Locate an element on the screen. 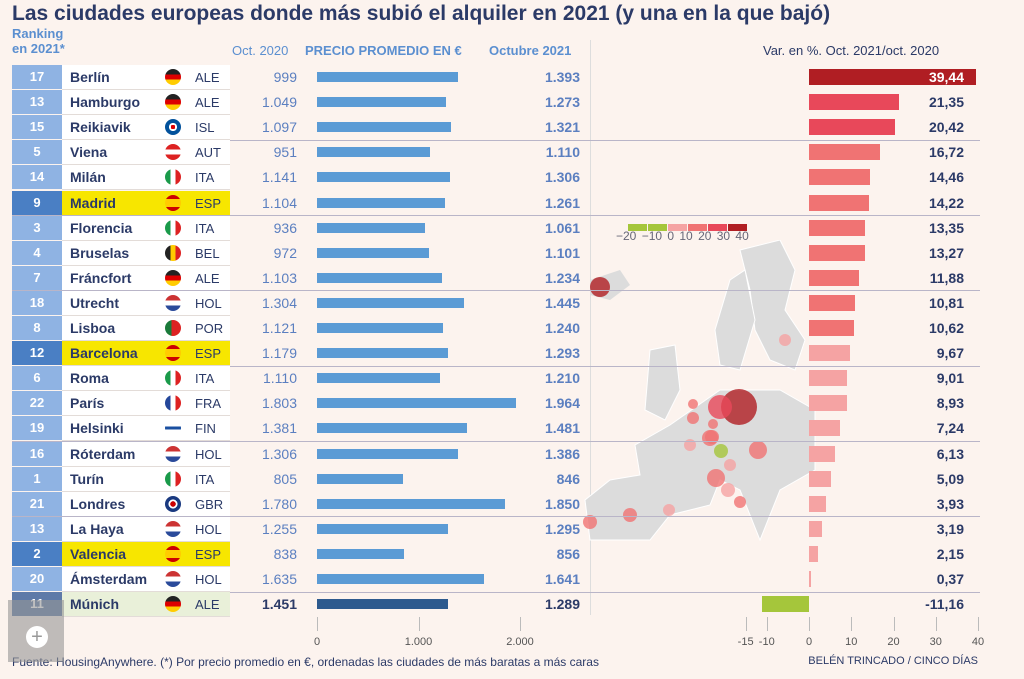 The image size is (1024, 679). price-tick: 1.000 is located at coordinates (418, 642).